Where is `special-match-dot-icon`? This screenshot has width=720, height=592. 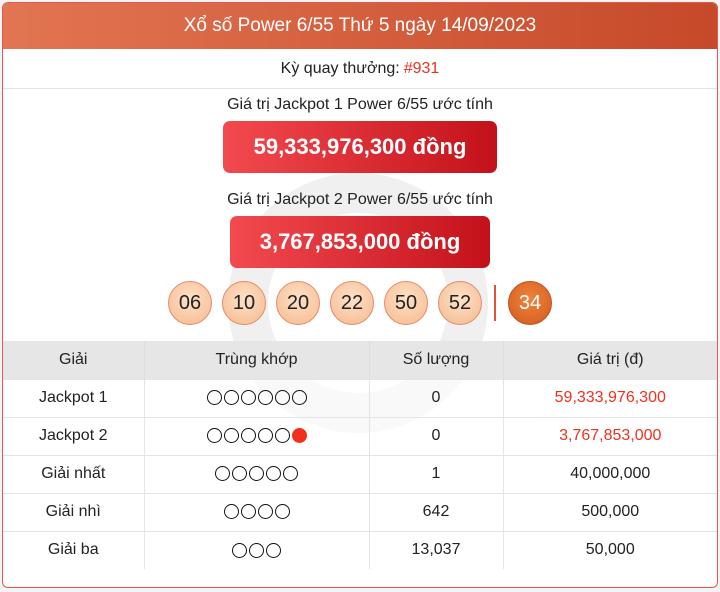
special-match-dot-icon is located at coordinates (299, 436).